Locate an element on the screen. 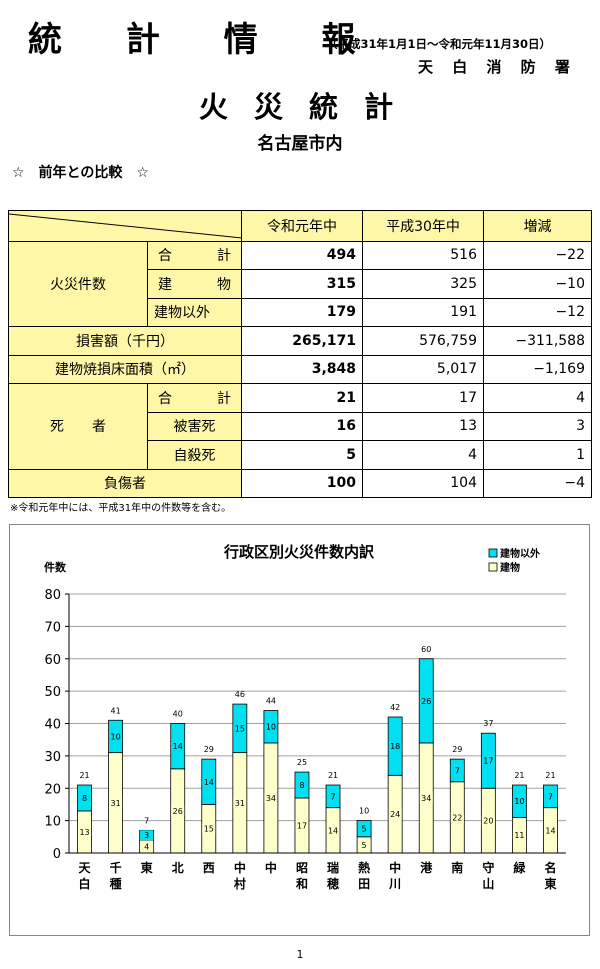 The width and height of the screenshot is (600, 969). y-tick-label: 20 is located at coordinates (52, 789).